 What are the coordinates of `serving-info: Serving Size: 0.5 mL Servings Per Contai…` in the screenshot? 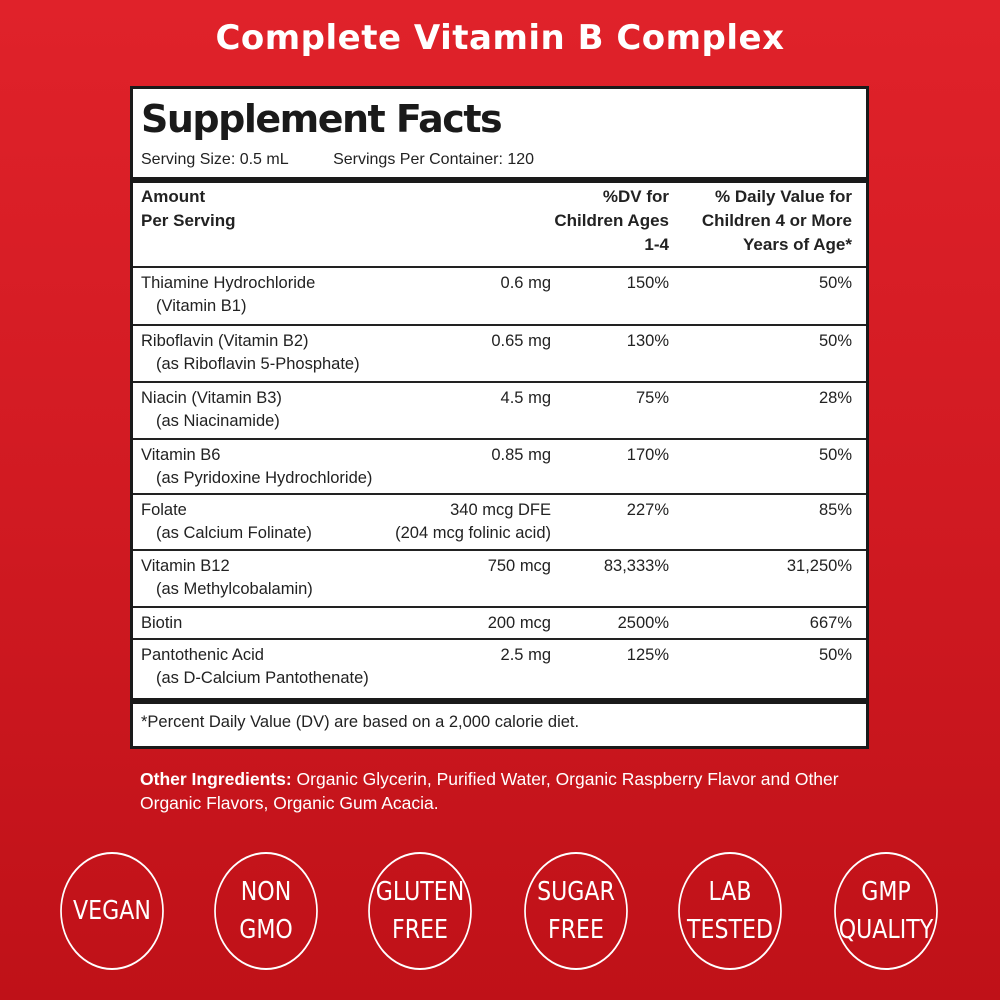 It's located at (357, 160).